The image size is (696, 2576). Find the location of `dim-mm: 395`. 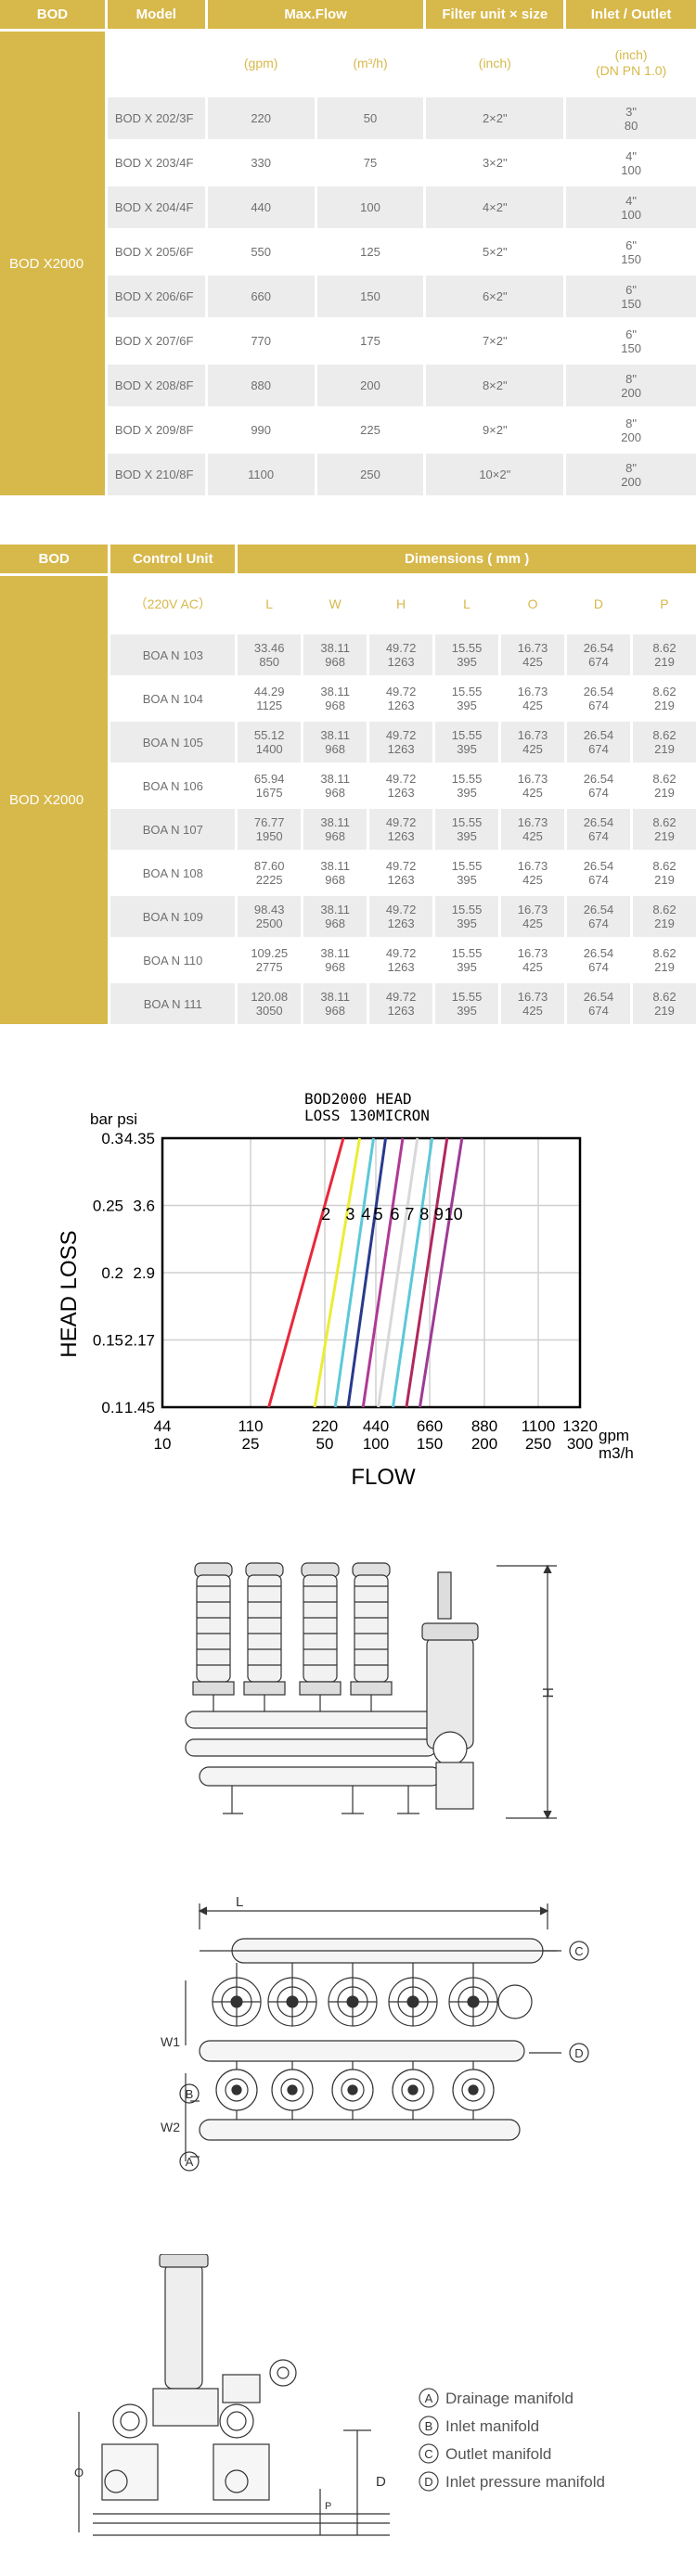

dim-mm: 395 is located at coordinates (467, 880).